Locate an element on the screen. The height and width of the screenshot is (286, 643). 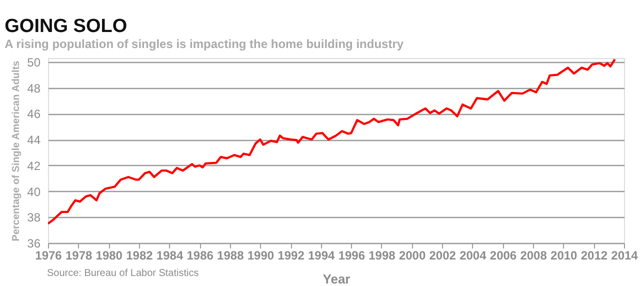
y-axis-title: Percentage of Single American Adults is located at coordinates (16, 151).